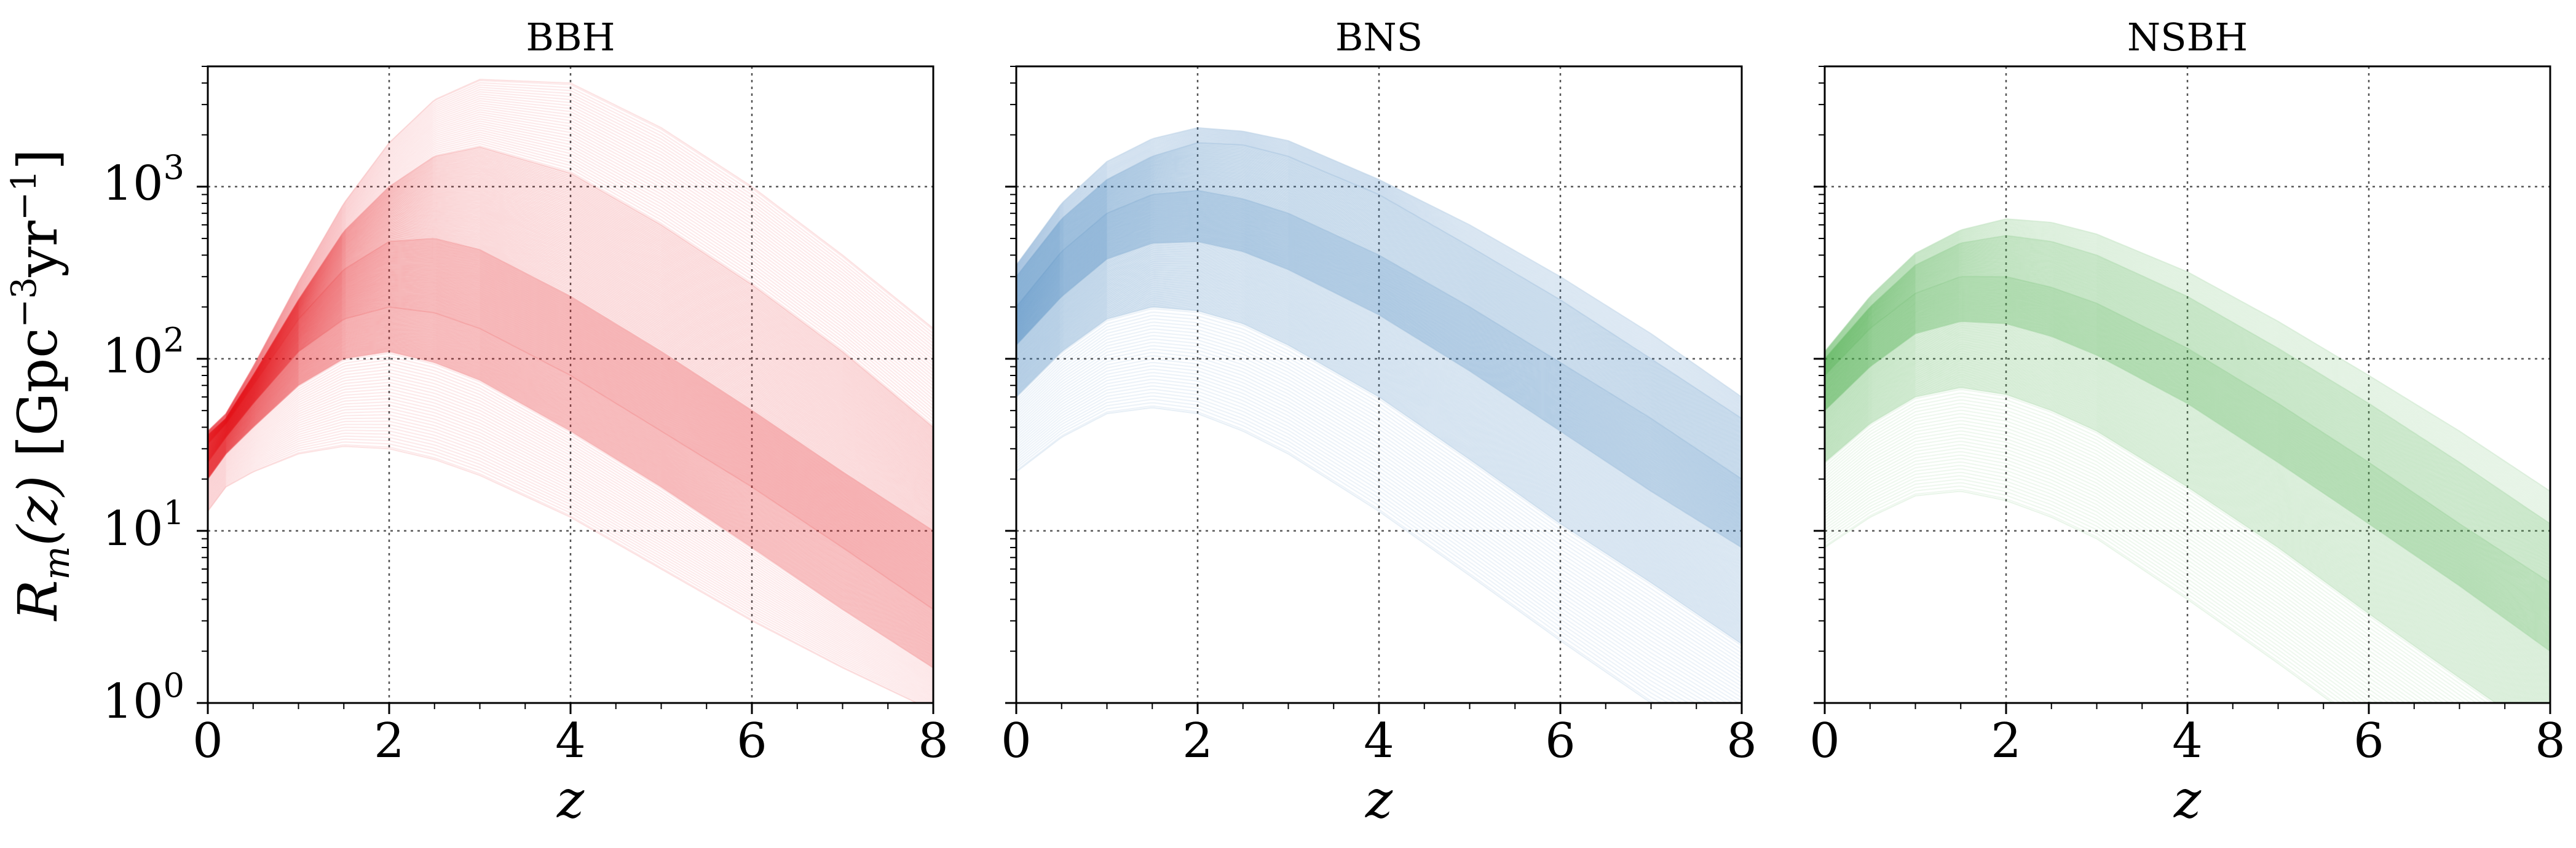 The image size is (2576, 848). What do you see at coordinates (2187, 37) in the screenshot?
I see `panel-title: NSBH` at bounding box center [2187, 37].